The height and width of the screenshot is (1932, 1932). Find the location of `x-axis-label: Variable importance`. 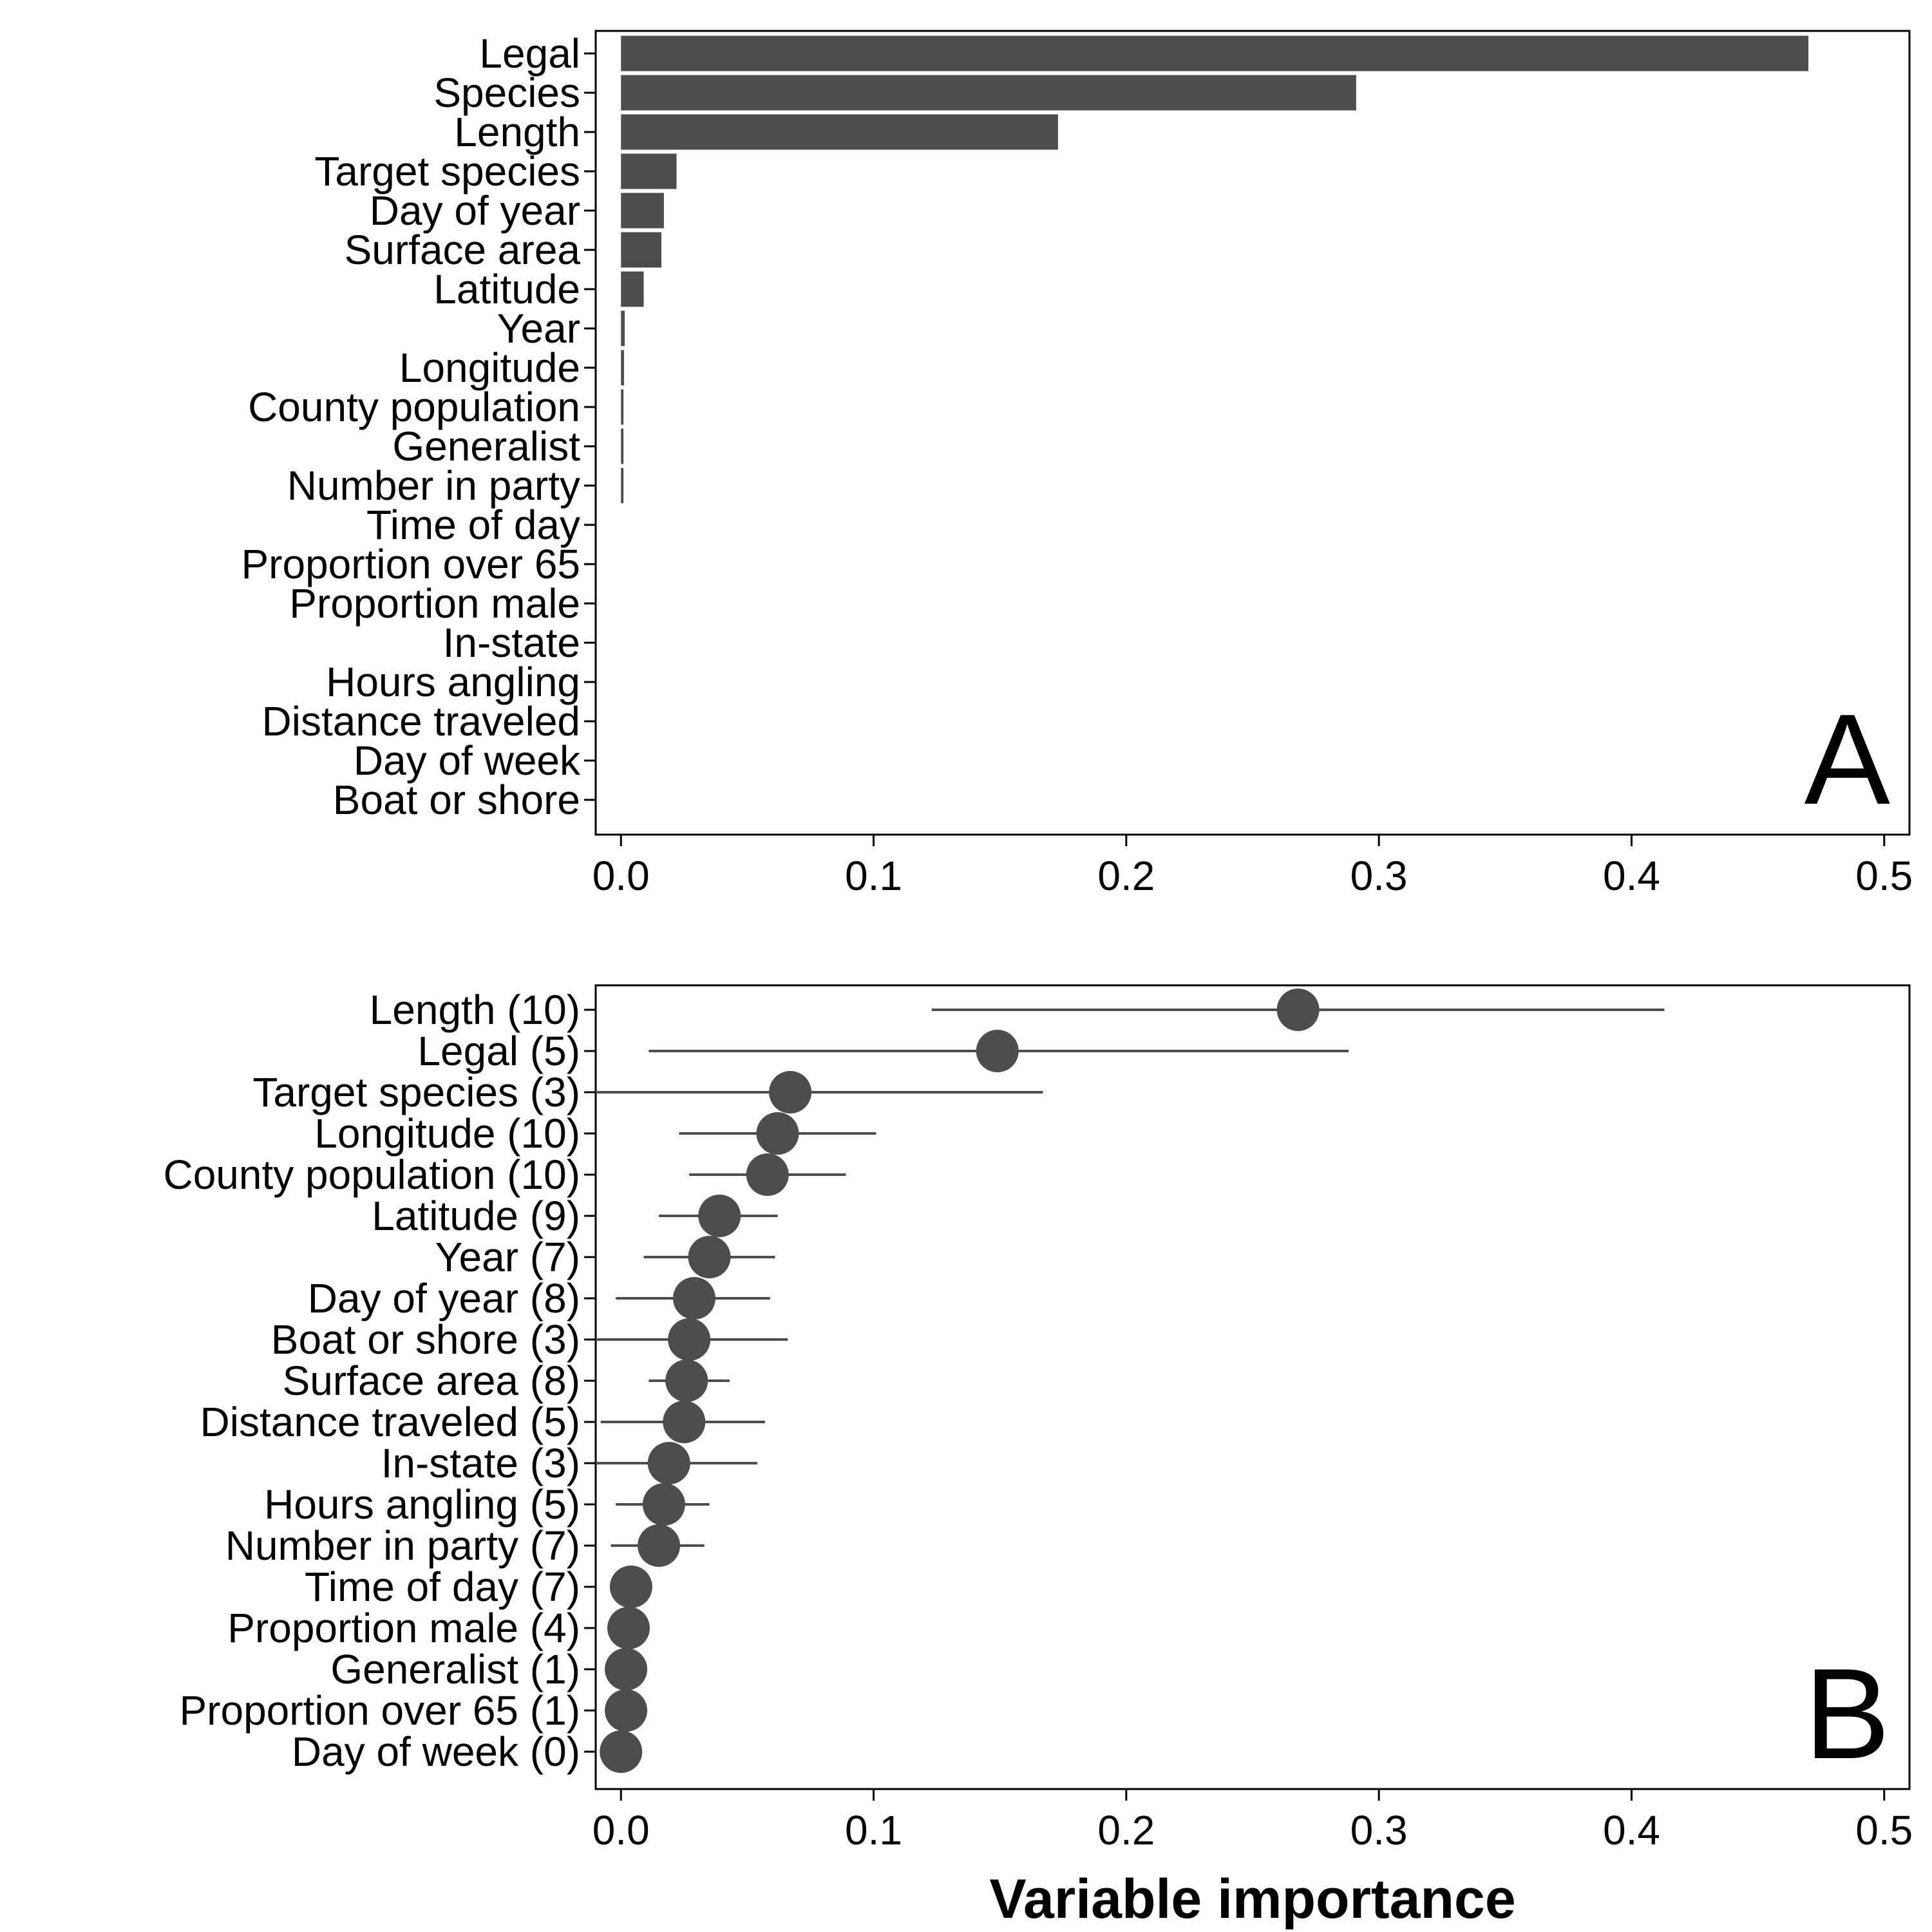

x-axis-label: Variable importance is located at coordinates (1252, 1899).